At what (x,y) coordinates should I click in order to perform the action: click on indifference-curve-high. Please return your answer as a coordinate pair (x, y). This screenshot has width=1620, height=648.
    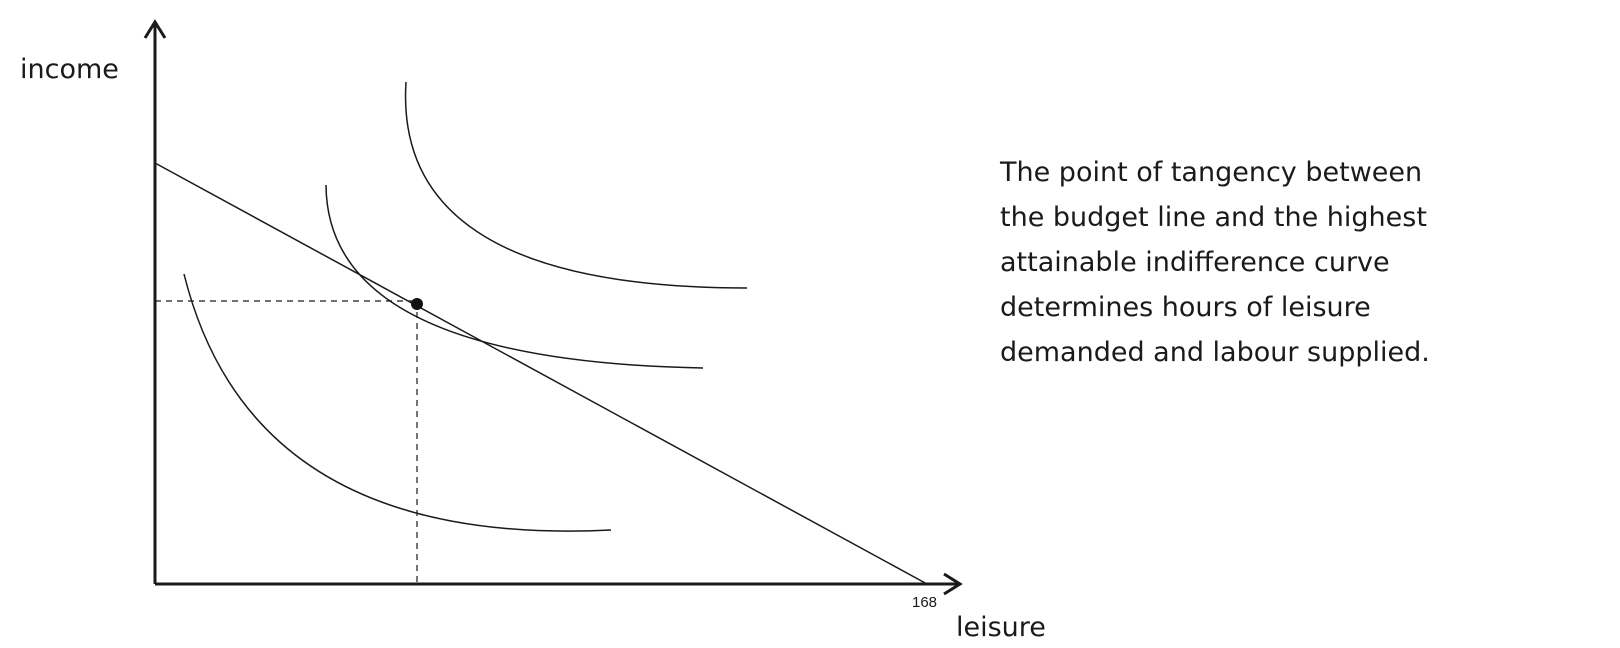
    Looking at the image, I should click on (576, 185).